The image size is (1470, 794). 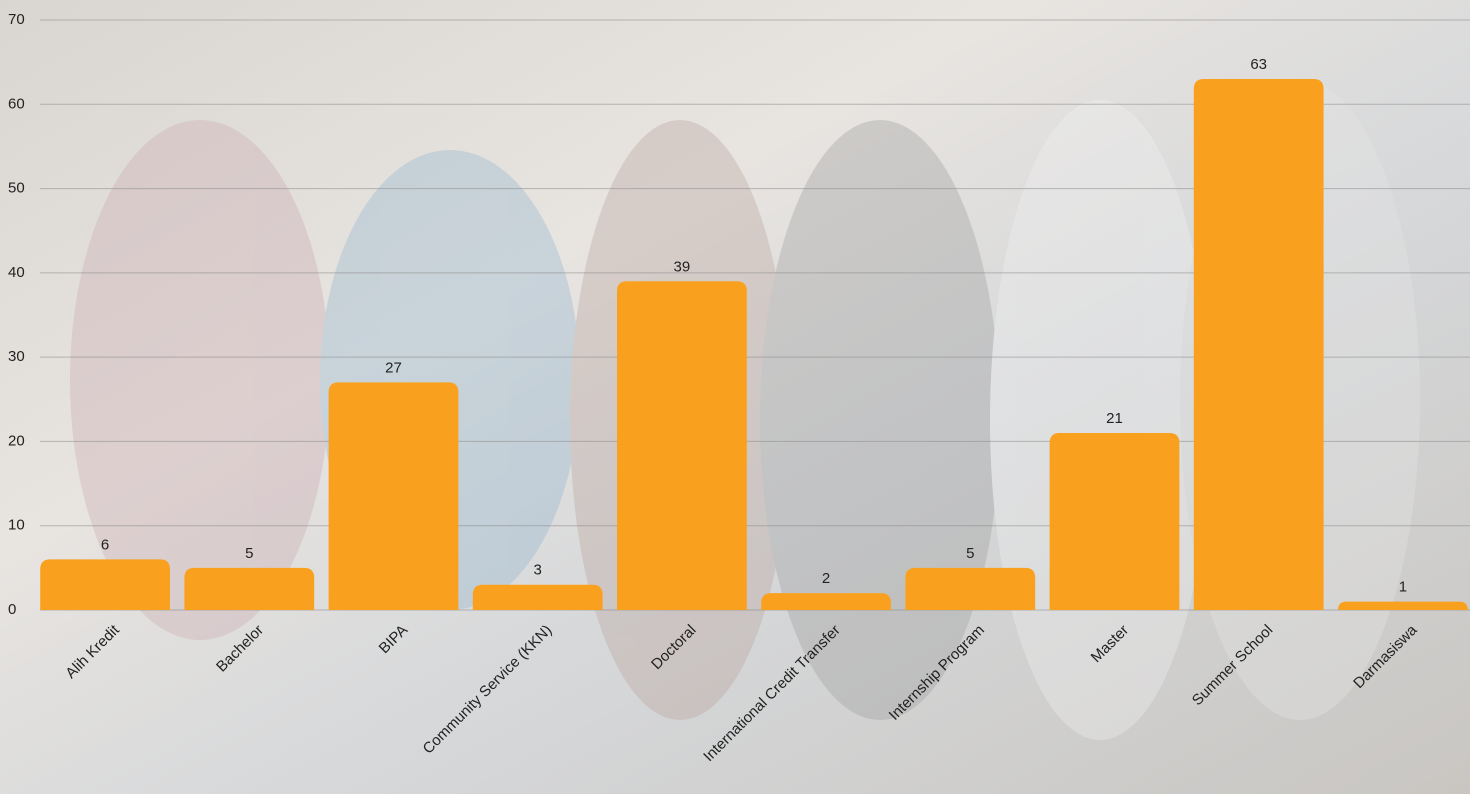 I want to click on value-label: 27, so click(x=393, y=367).